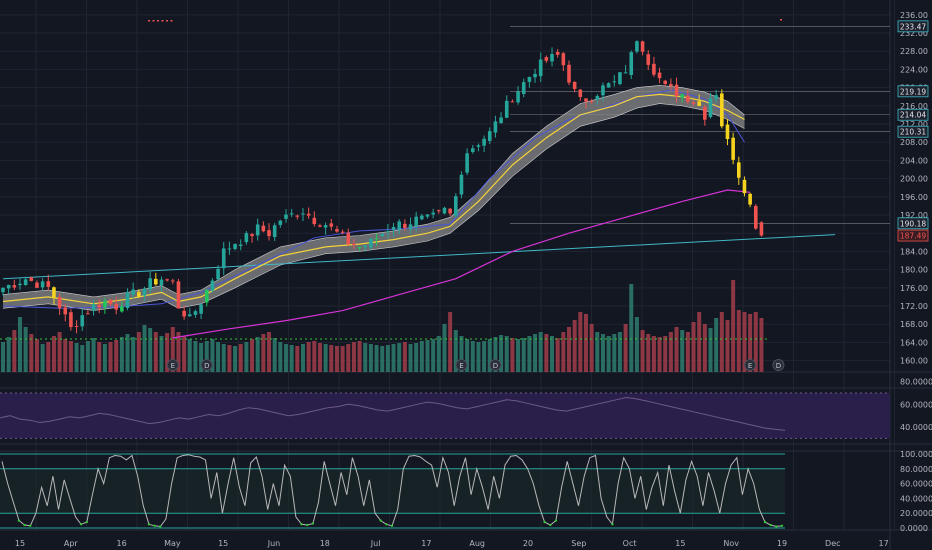 The image size is (932, 550). I want to click on stoch-axis-label: 100.0000, so click(916, 454).